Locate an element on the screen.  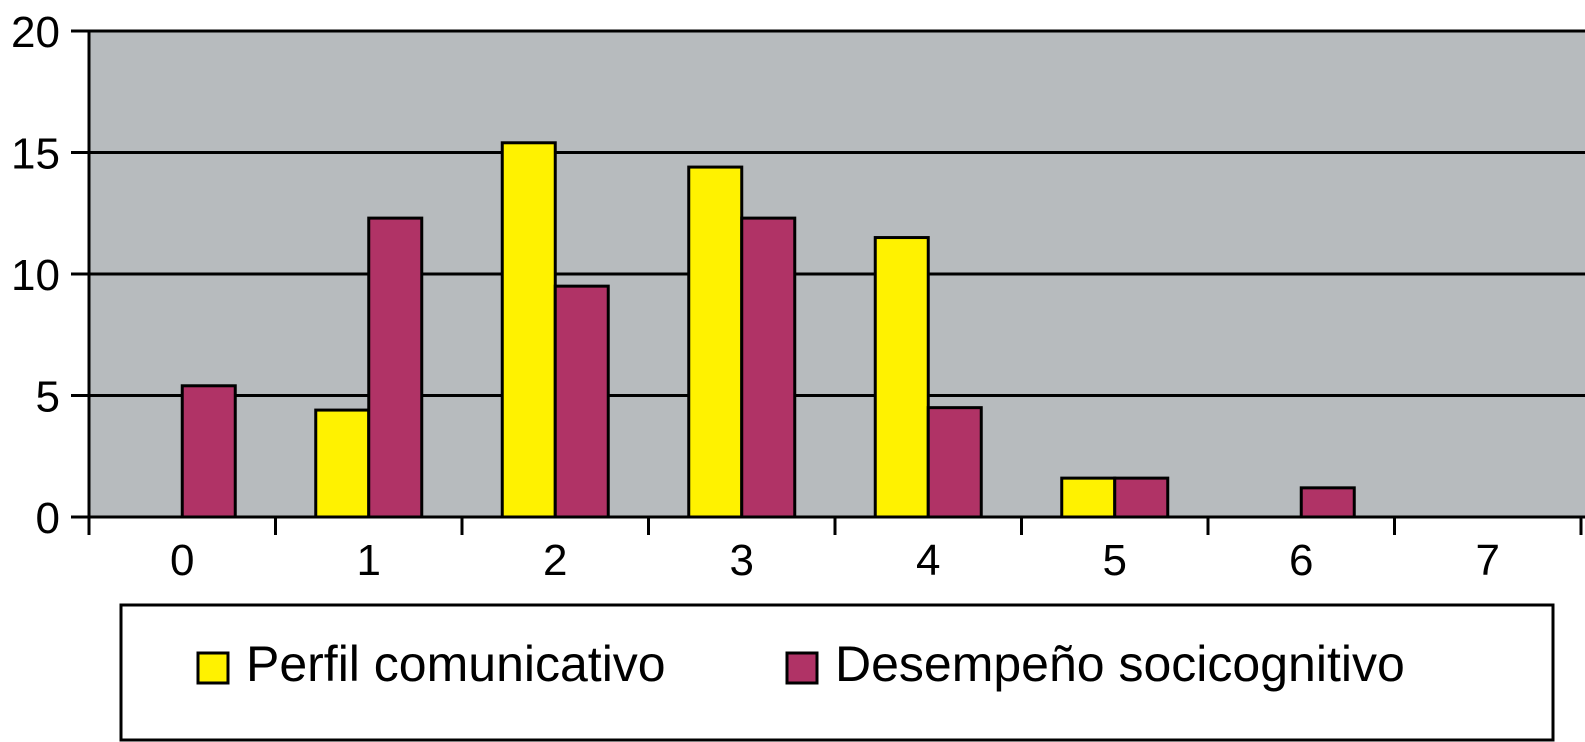
x-tick-label-0: 0 is located at coordinates (182, 560).